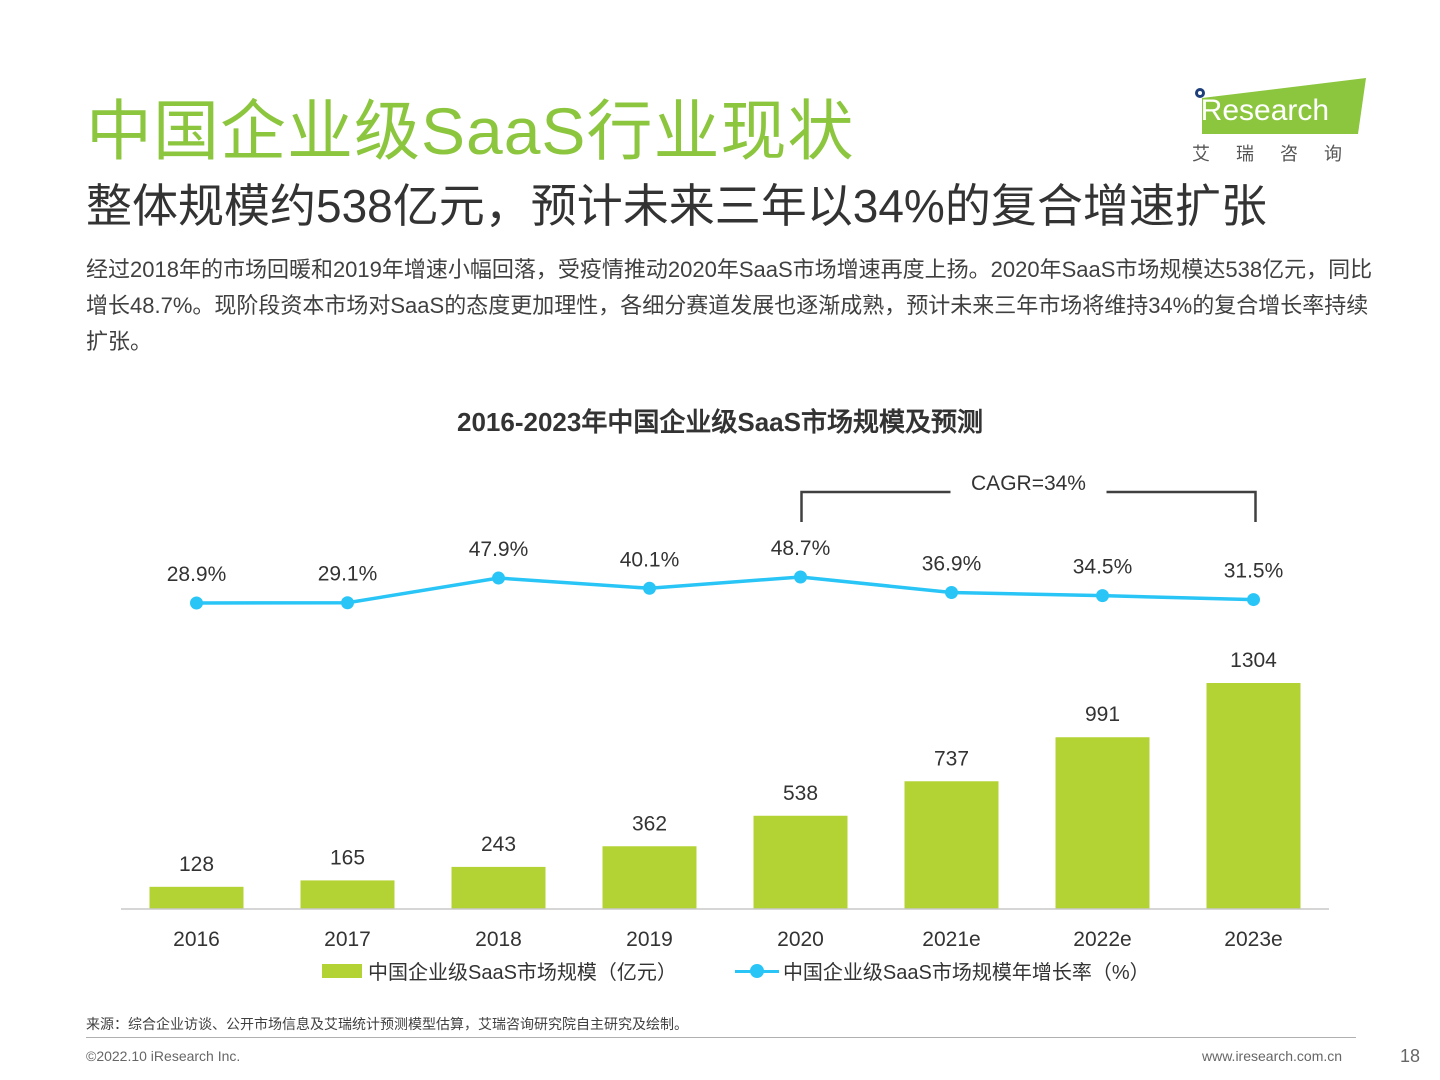 This screenshot has width=1440, height=1080. Describe the element at coordinates (163, 1056) in the screenshot. I see `copyright: ©2022.10 iResearch Inc.` at that location.